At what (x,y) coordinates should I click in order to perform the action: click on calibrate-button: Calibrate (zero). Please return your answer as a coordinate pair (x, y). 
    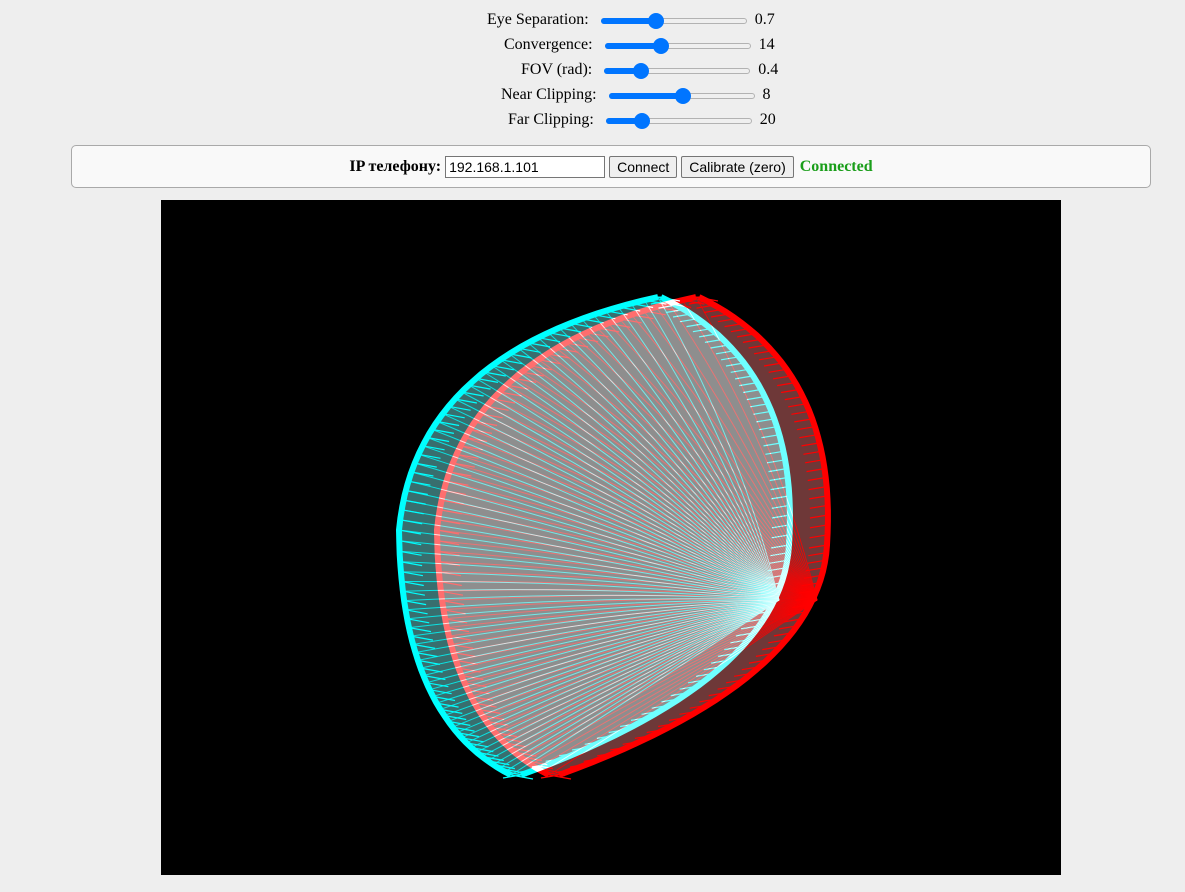
    Looking at the image, I should click on (737, 166).